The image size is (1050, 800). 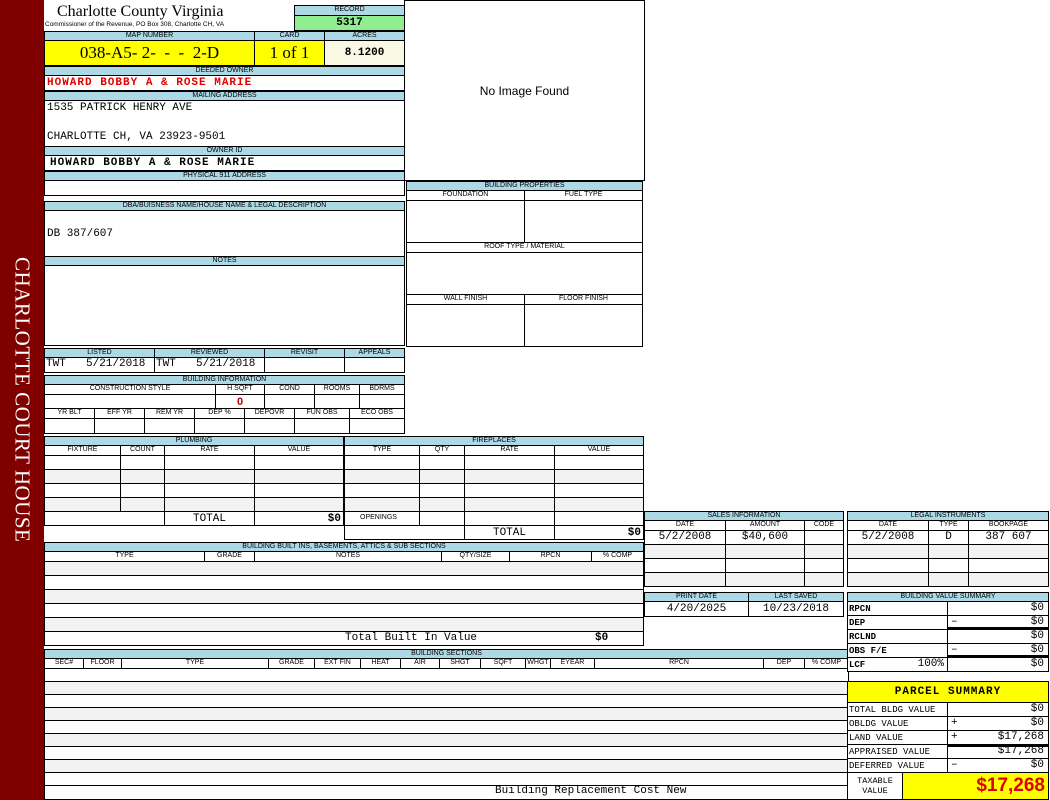 I want to click on parcel-summary-row-label: APPRAISED VALUE, so click(x=897, y=751).